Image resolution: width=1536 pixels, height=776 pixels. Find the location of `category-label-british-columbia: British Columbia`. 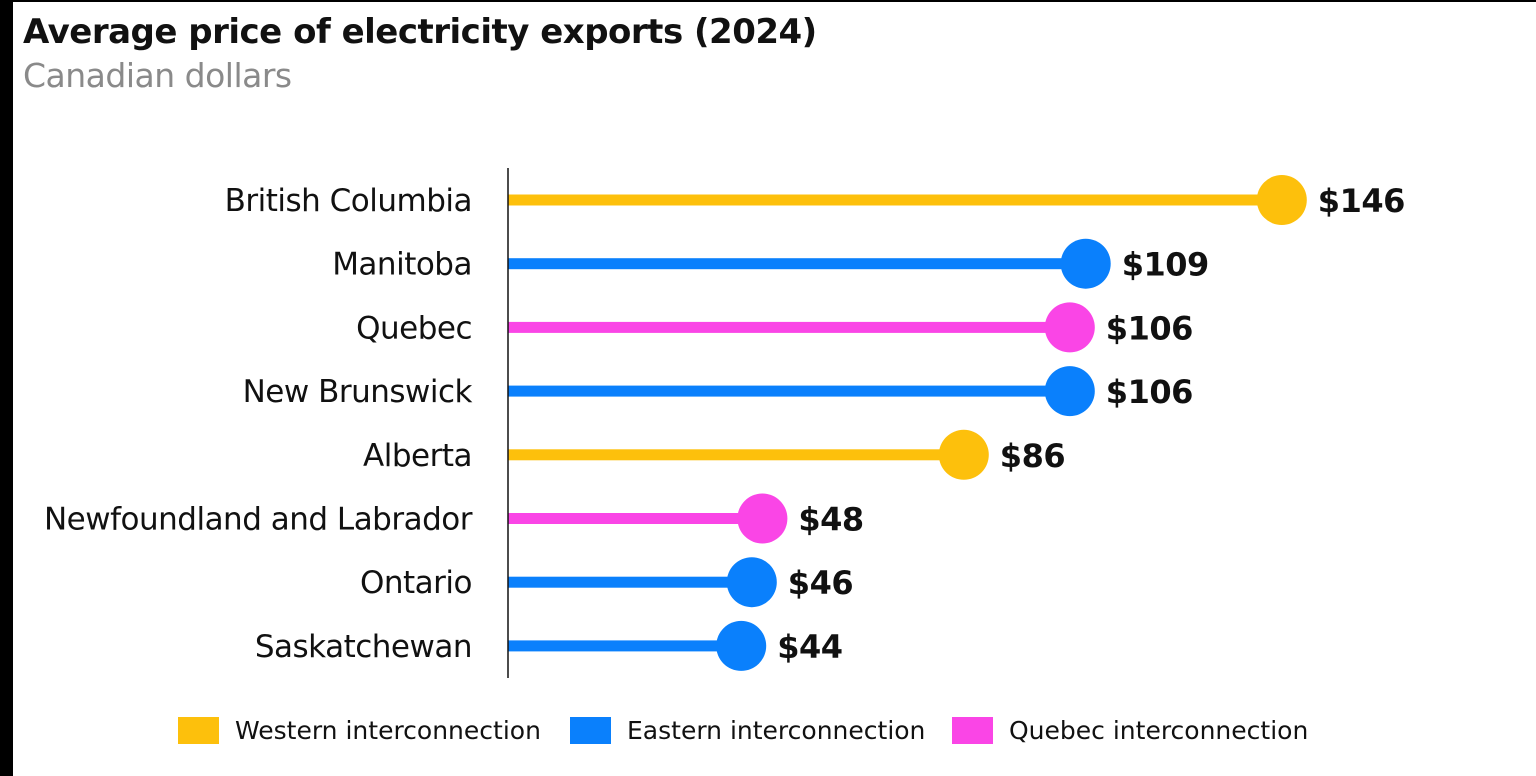

category-label-british-columbia: British Columbia is located at coordinates (348, 201).